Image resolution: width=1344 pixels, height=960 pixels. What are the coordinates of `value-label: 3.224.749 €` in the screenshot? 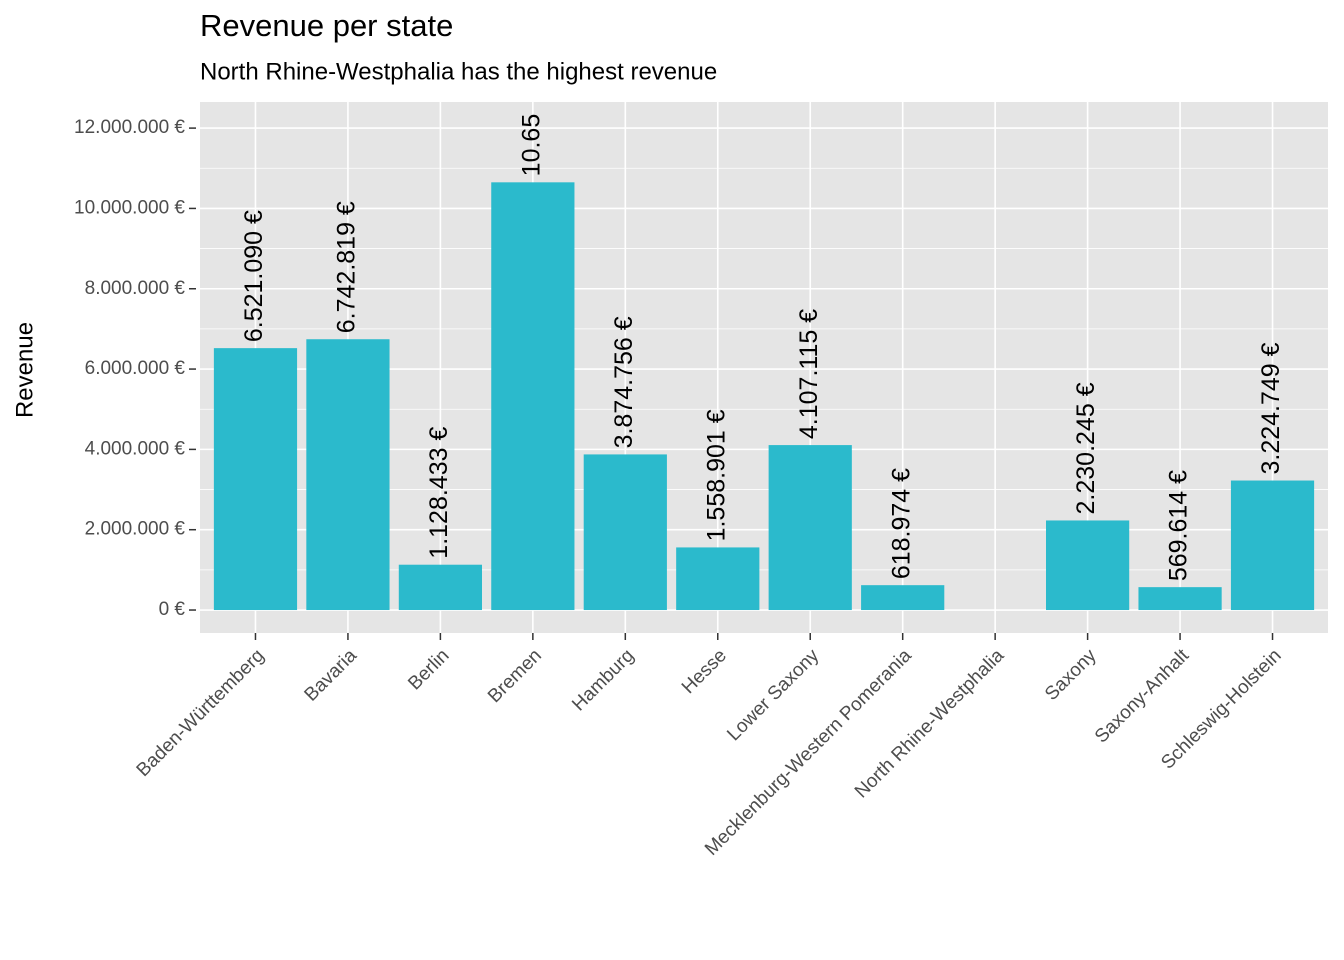 It's located at (1271, 408).